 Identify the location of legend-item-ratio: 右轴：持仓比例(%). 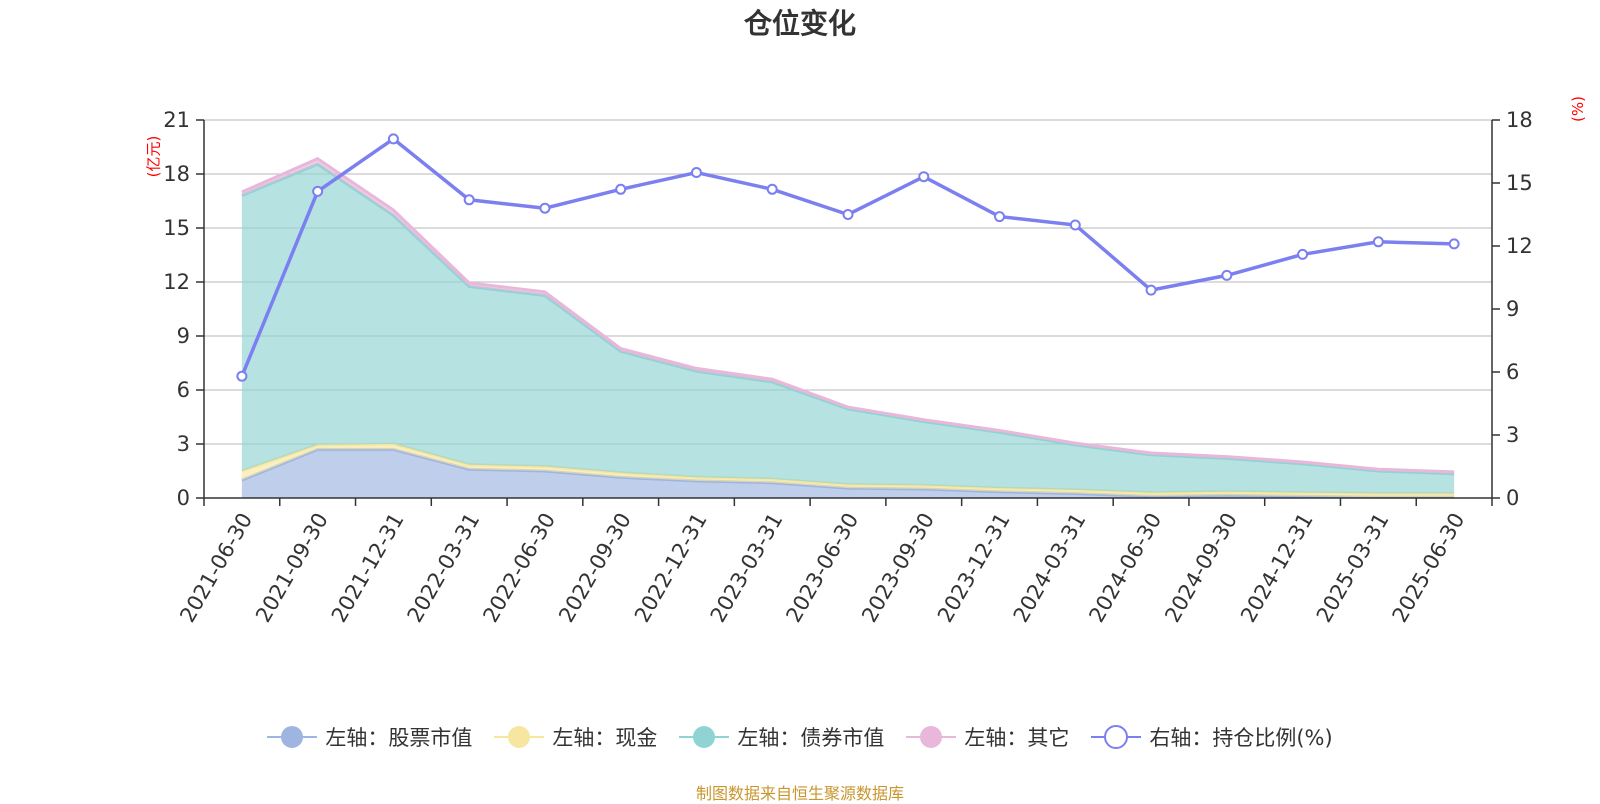
(1212, 737).